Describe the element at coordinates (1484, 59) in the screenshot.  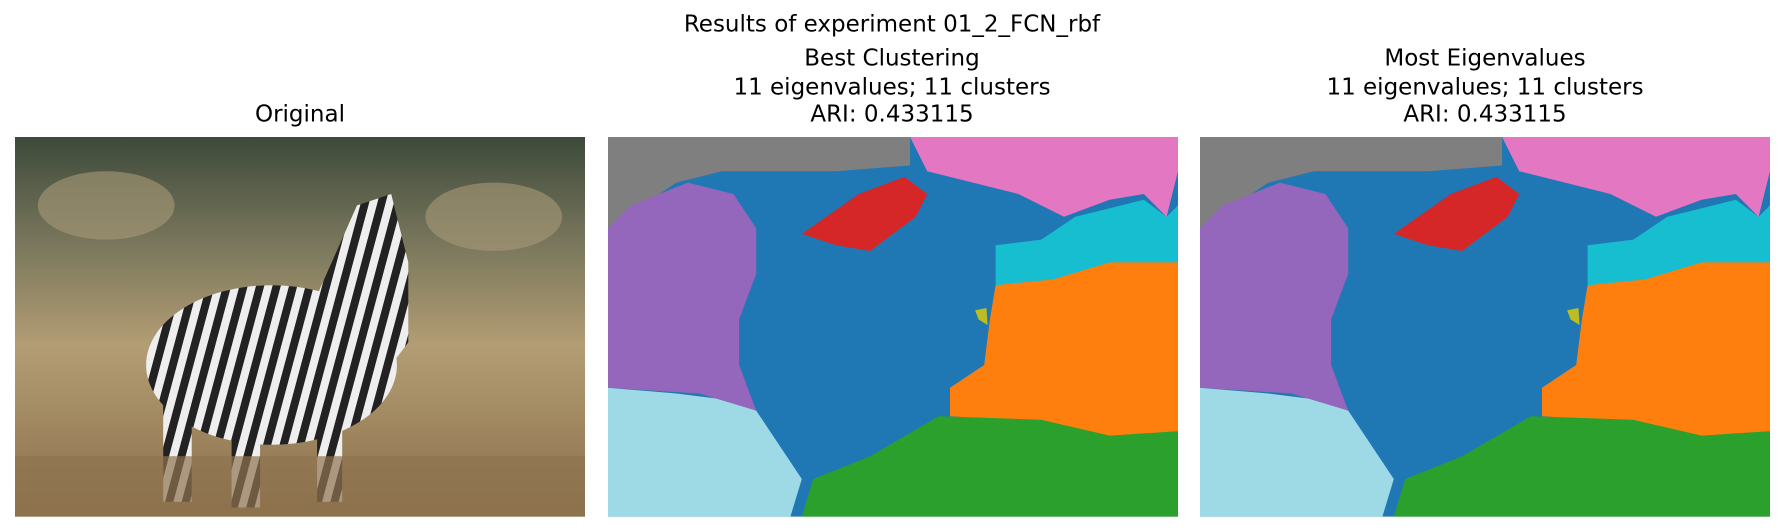
I see `panel-title: Most Eigenvalues` at that location.